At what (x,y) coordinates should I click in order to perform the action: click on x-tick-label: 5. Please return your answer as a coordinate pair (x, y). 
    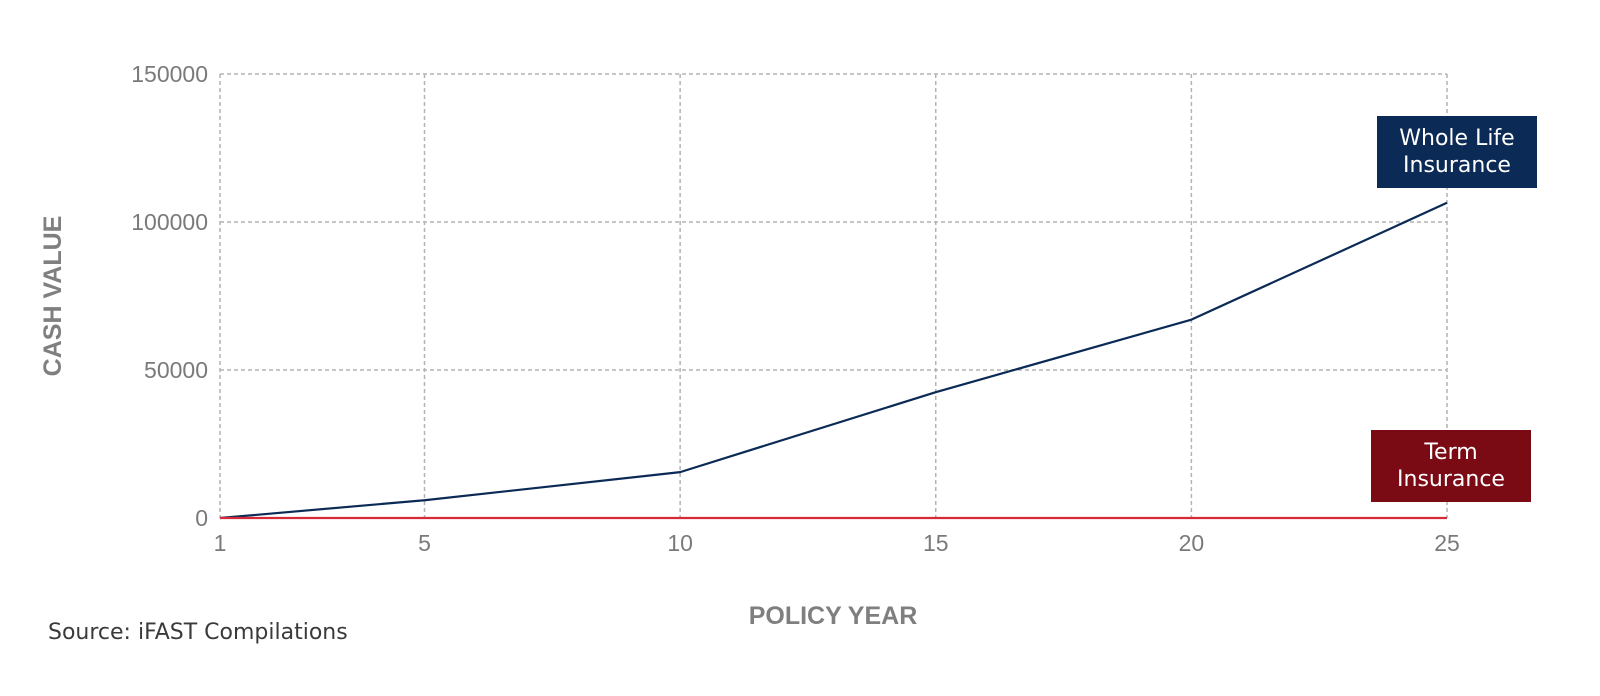
    Looking at the image, I should click on (424, 543).